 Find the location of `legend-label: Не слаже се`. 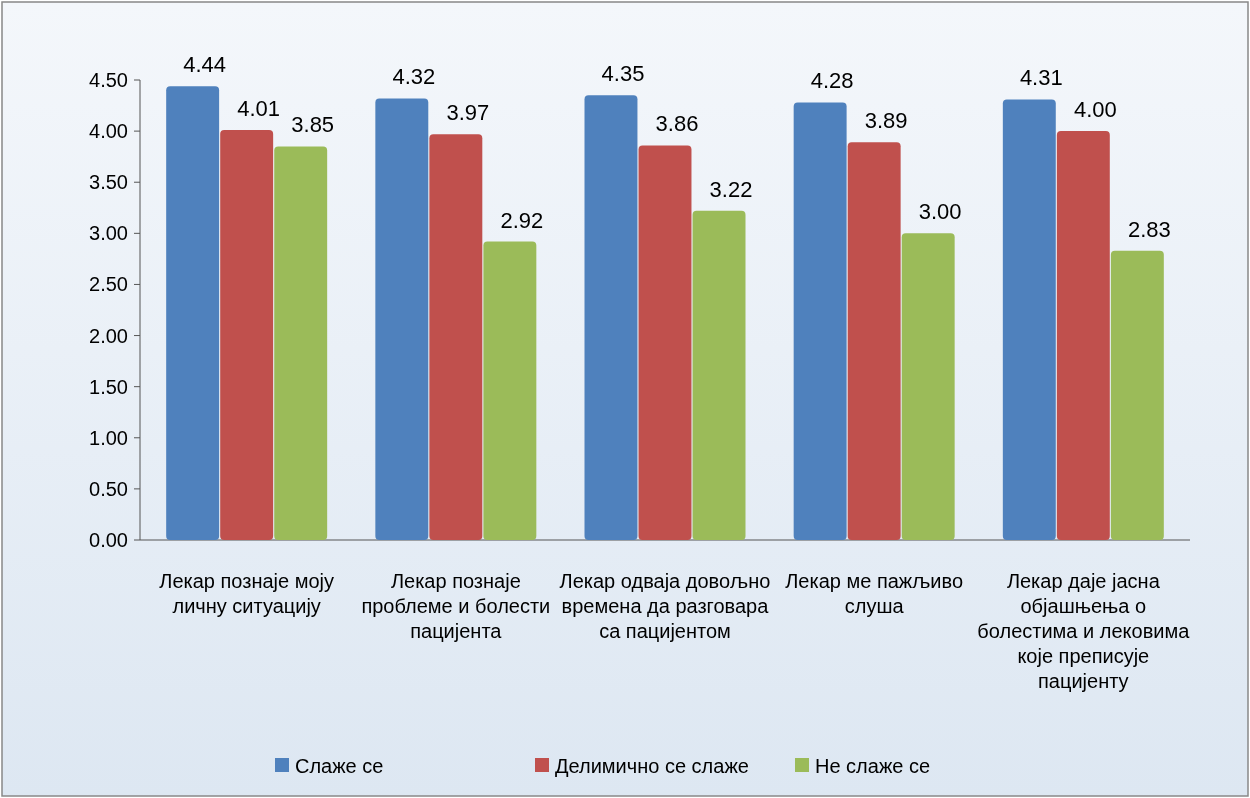

legend-label: Не слаже се is located at coordinates (873, 766).